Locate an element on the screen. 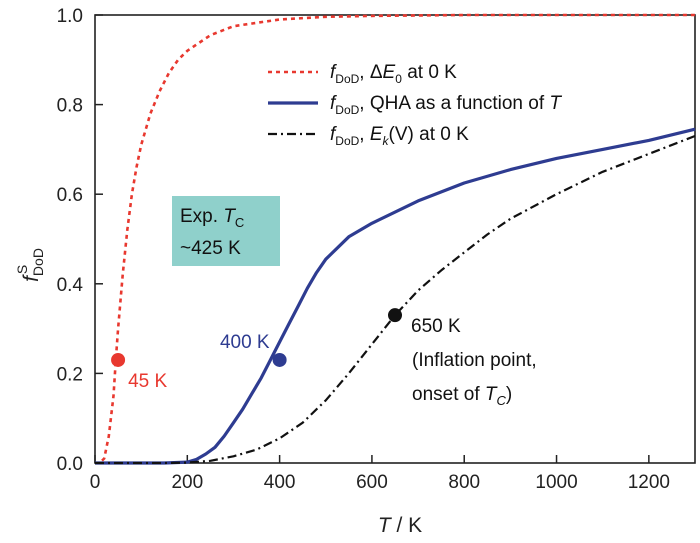 This screenshot has width=700, height=543. x-tick-label: 600 is located at coordinates (372, 482).